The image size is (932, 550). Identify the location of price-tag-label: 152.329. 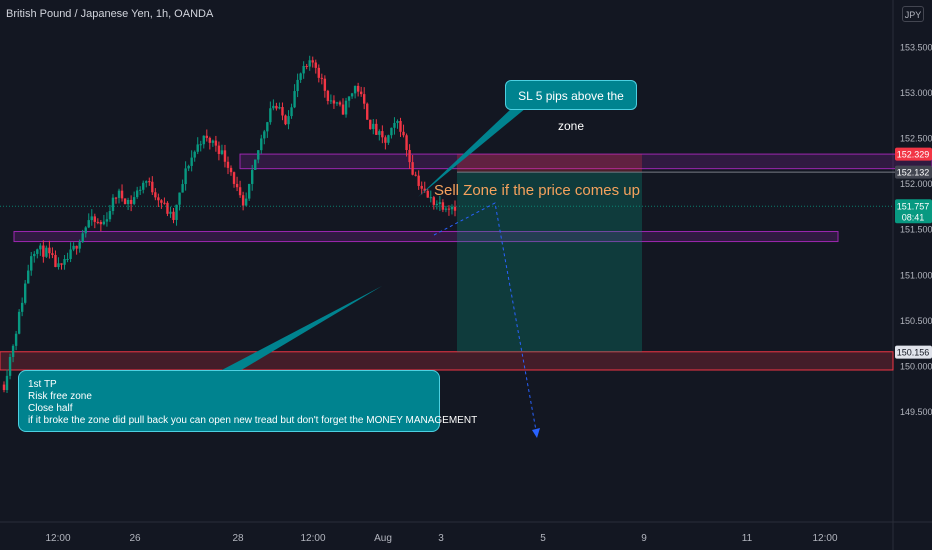
(913, 155).